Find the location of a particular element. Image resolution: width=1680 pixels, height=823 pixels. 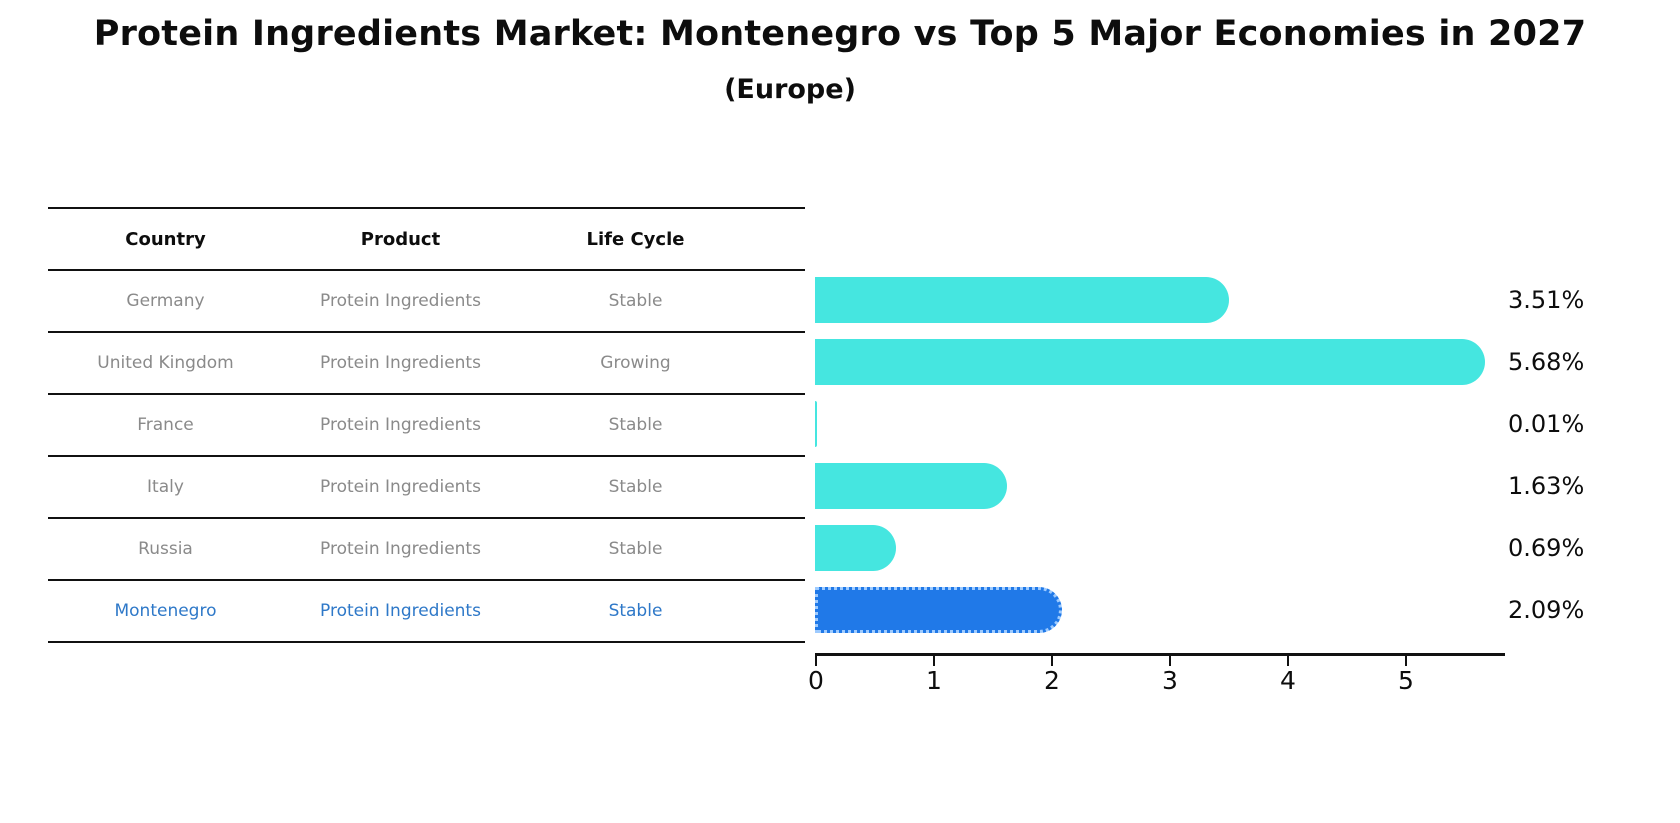

value-label: 0.01% is located at coordinates (1546, 424).